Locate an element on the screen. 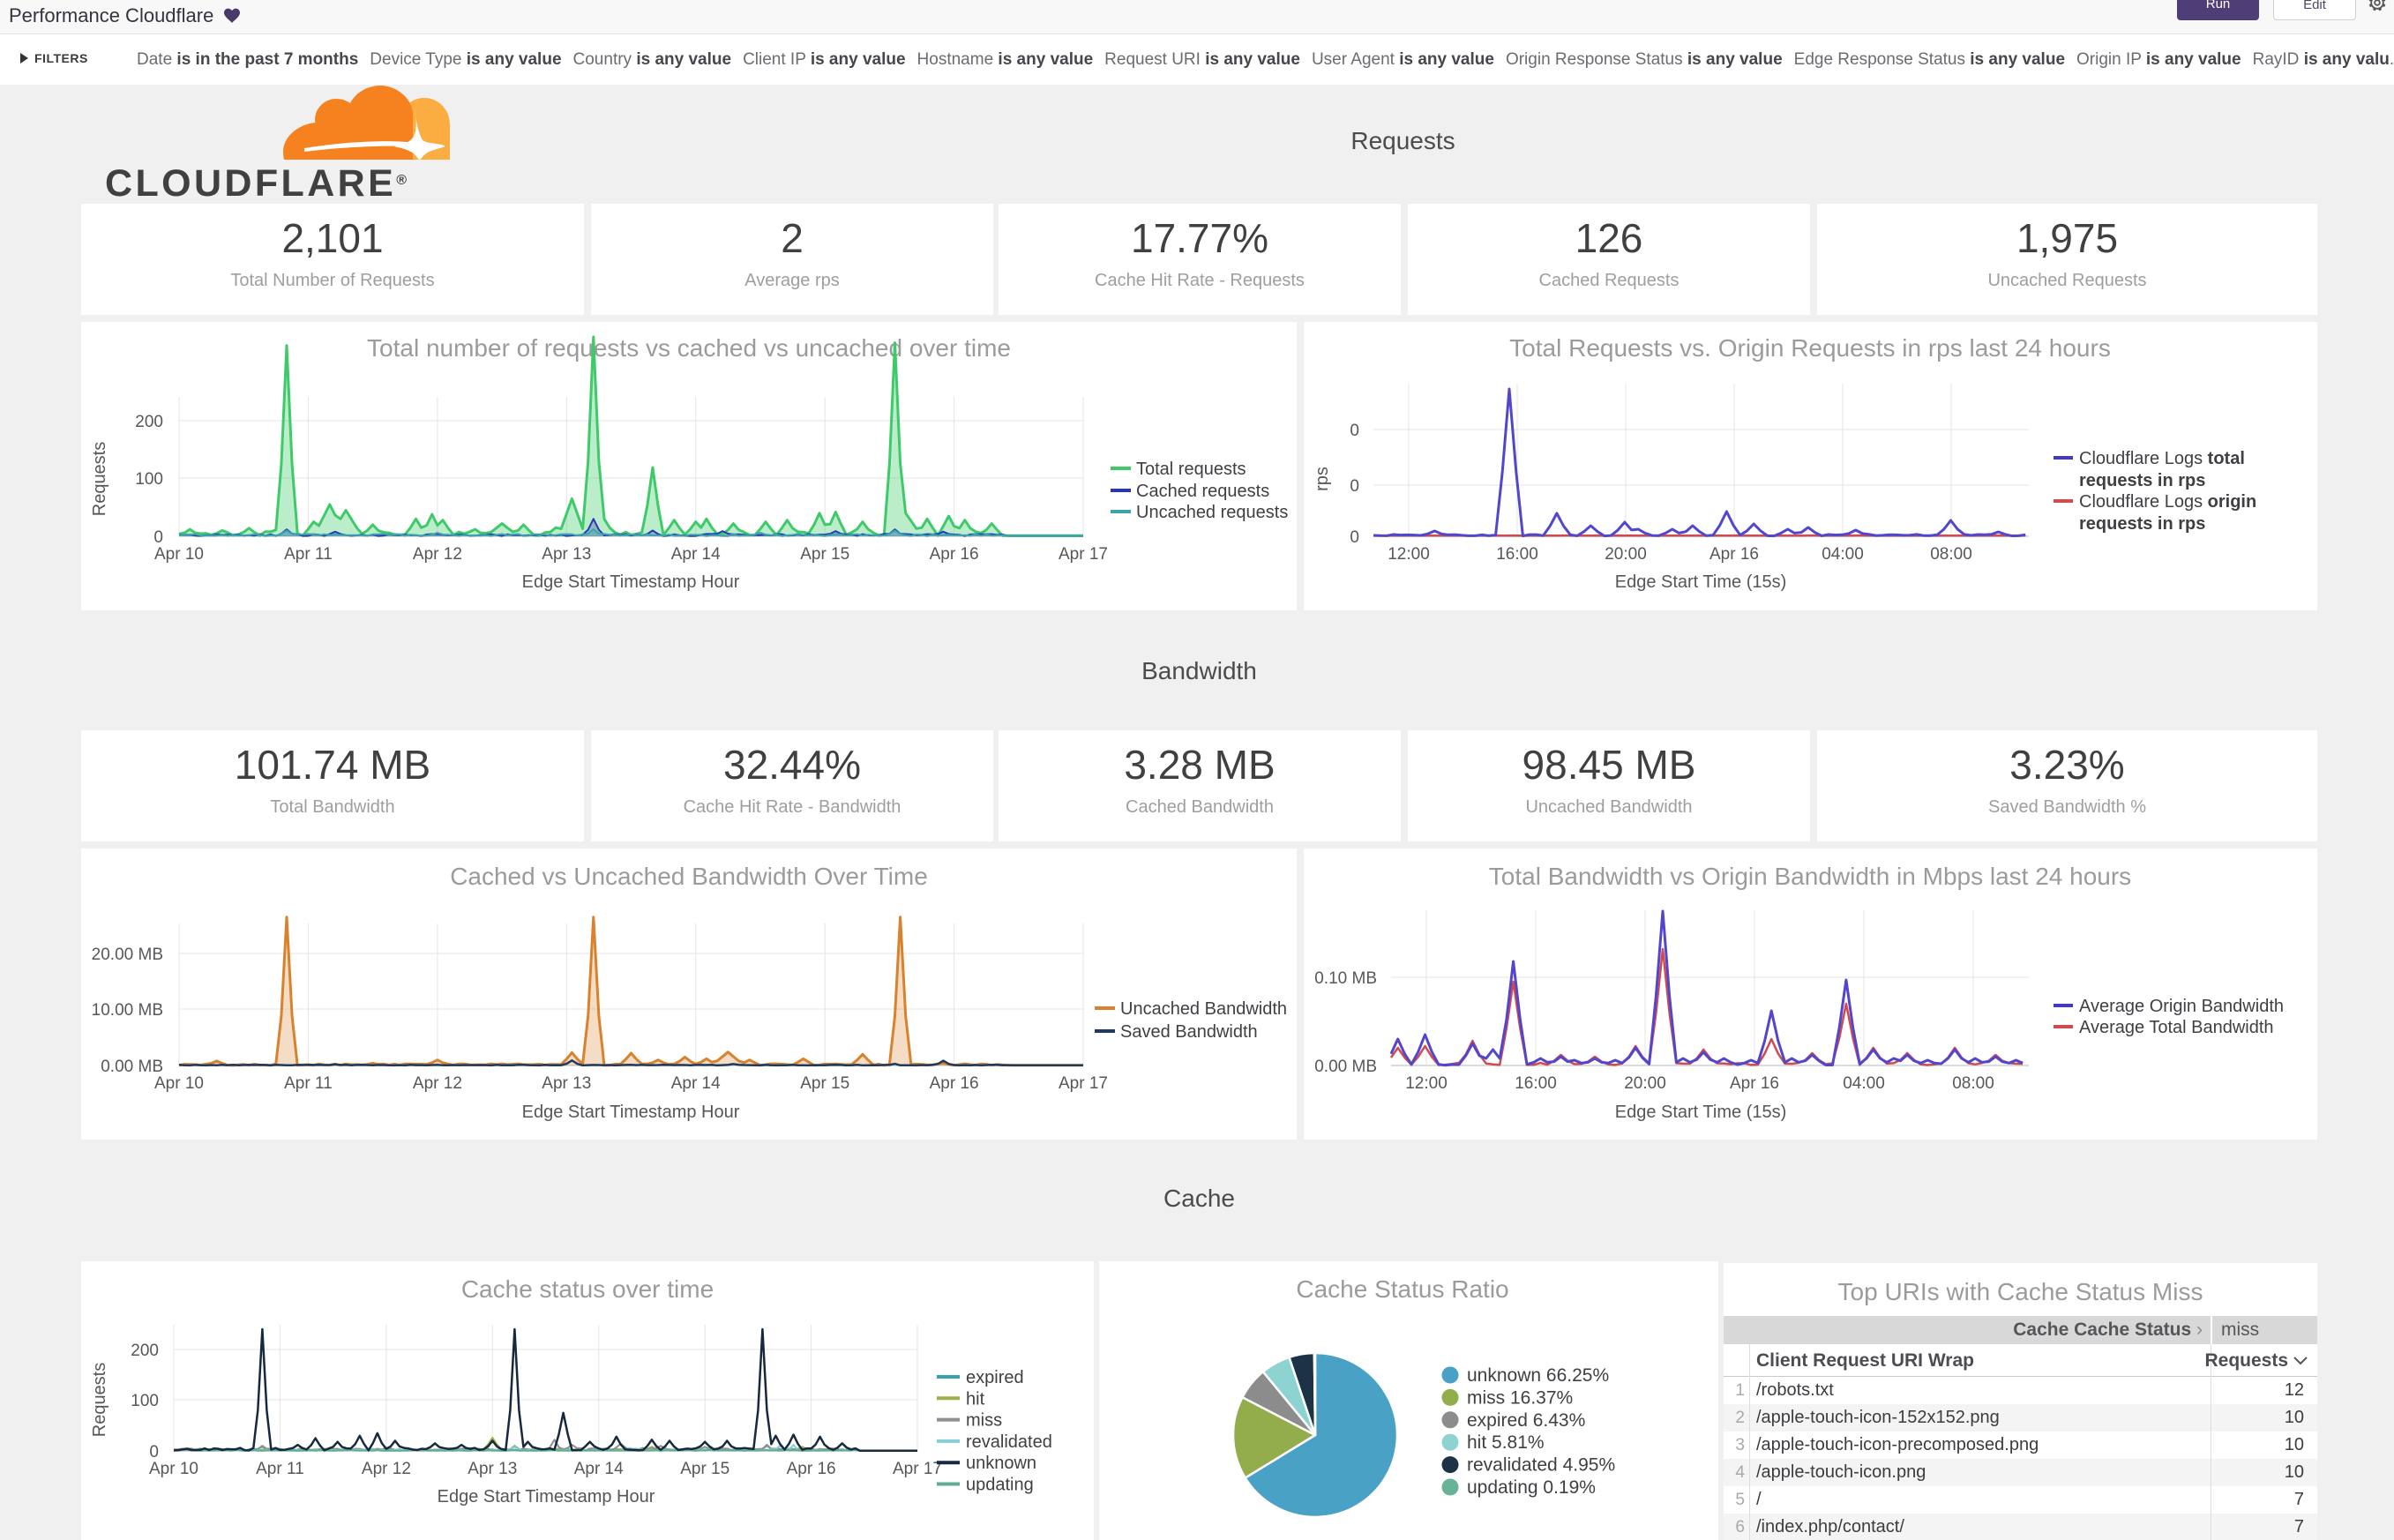 The width and height of the screenshot is (2394, 1540). svg-text: 10.00 MB is located at coordinates (128, 1010).